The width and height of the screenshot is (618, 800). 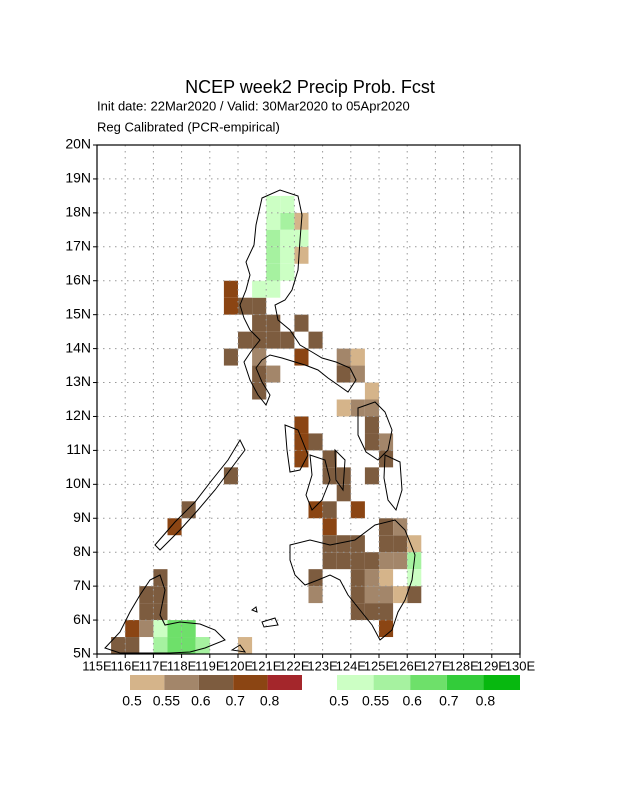 What do you see at coordinates (449, 701) in the screenshot?
I see `legend-label: 0.7` at bounding box center [449, 701].